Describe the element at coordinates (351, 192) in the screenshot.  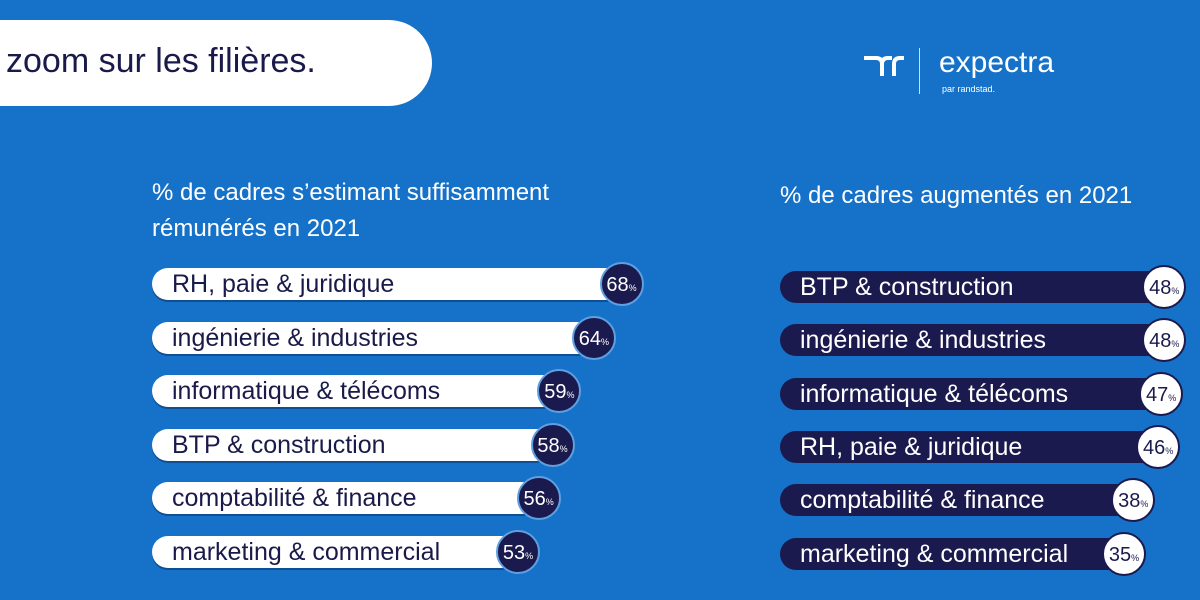
I see `left-title-line1: % de cadres s’estimant suffisamment` at that location.